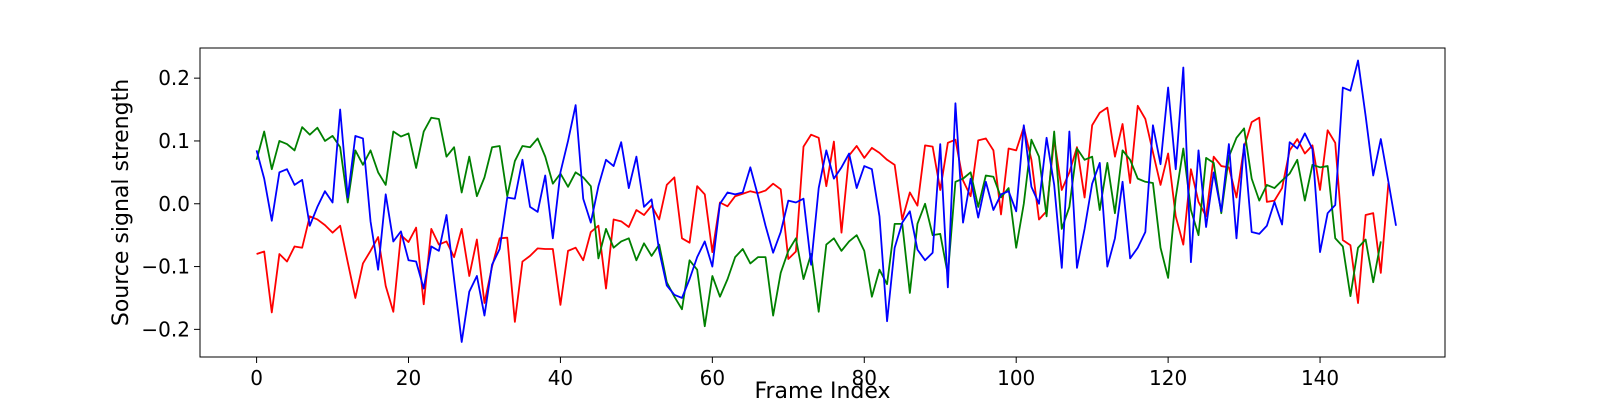 The width and height of the screenshot is (1600, 400). I want to click on x-tick-label: 60, so click(712, 378).